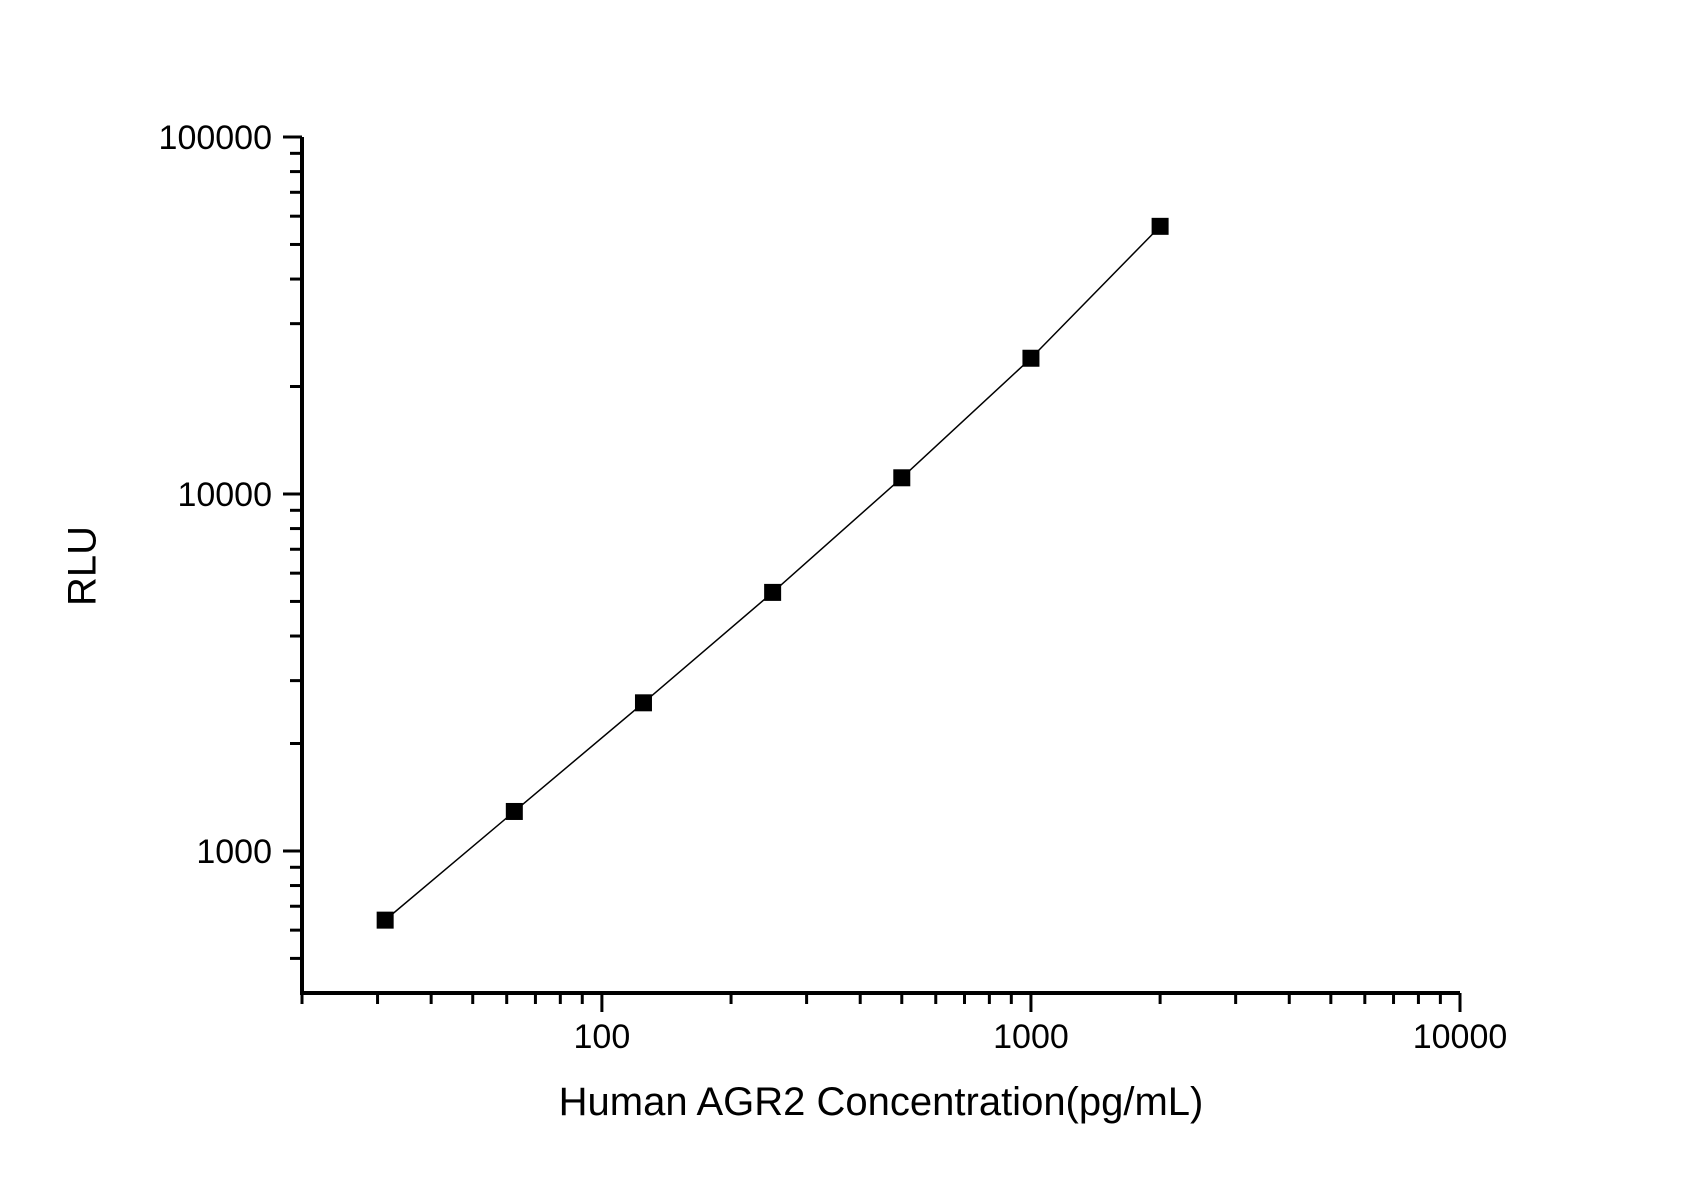  I want to click on y-axis-title: RLU, so click(82, 566).